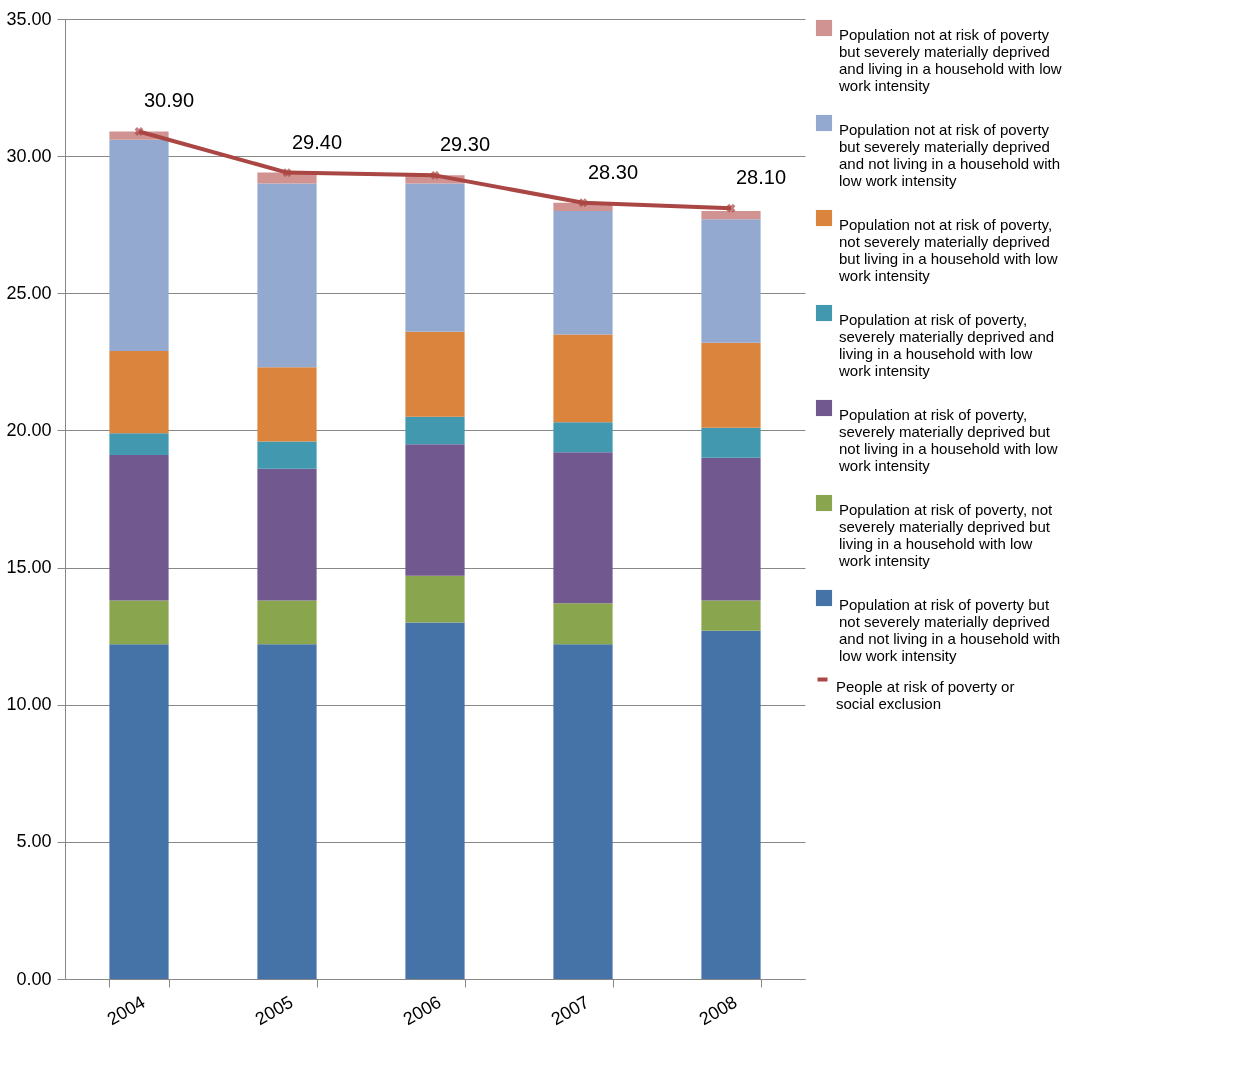  Describe the element at coordinates (29, 429) in the screenshot. I see `y-tick-label: 20.00` at that location.